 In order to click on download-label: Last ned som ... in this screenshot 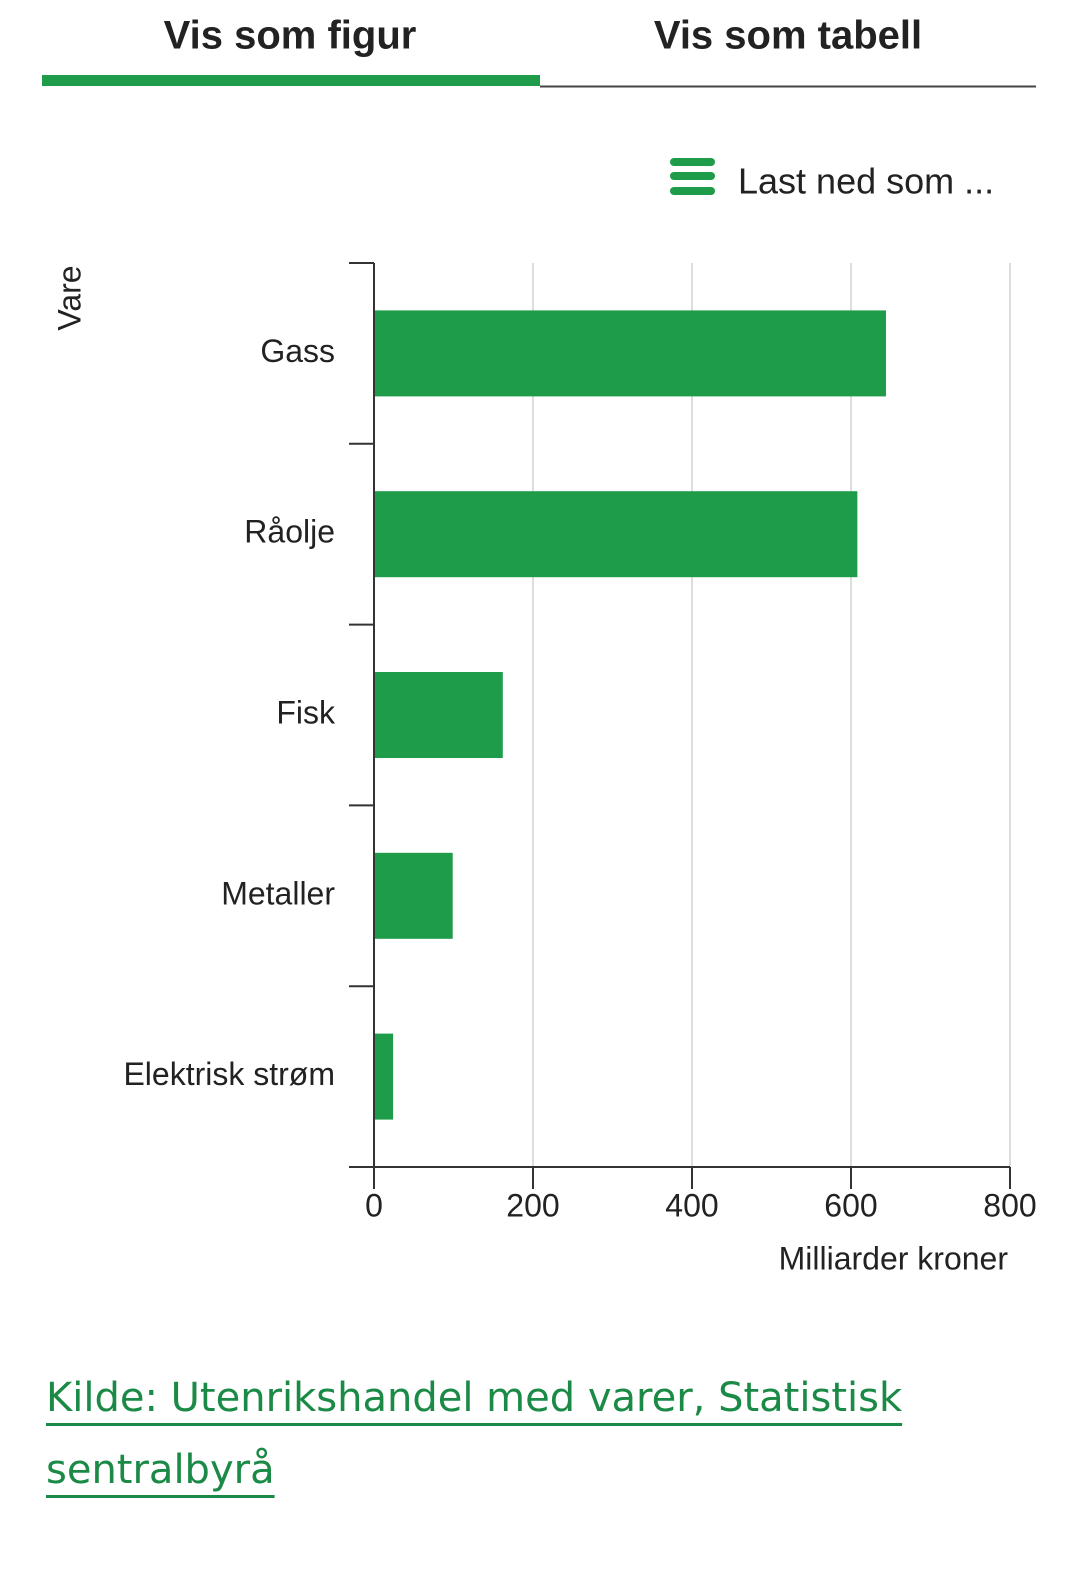, I will do `click(866, 181)`.